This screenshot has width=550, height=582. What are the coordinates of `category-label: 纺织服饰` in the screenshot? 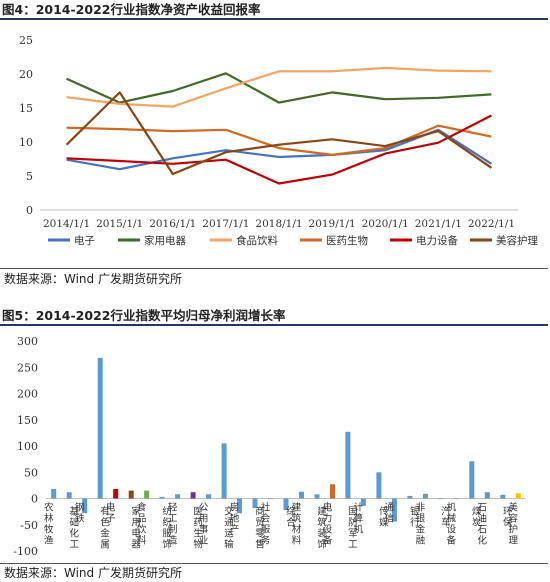 It's located at (167, 528).